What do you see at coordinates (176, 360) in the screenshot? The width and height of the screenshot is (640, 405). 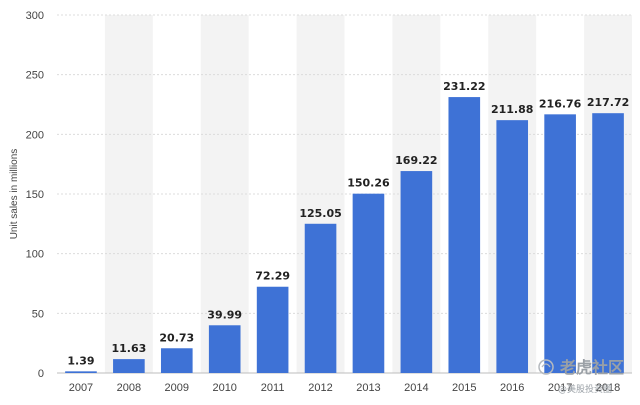 I see `bar-2009` at bounding box center [176, 360].